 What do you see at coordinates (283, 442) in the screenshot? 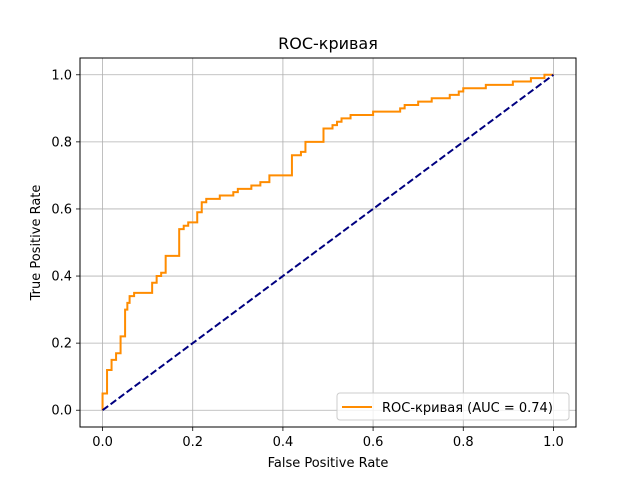
I see `x-tick-label: 0.4` at bounding box center [283, 442].